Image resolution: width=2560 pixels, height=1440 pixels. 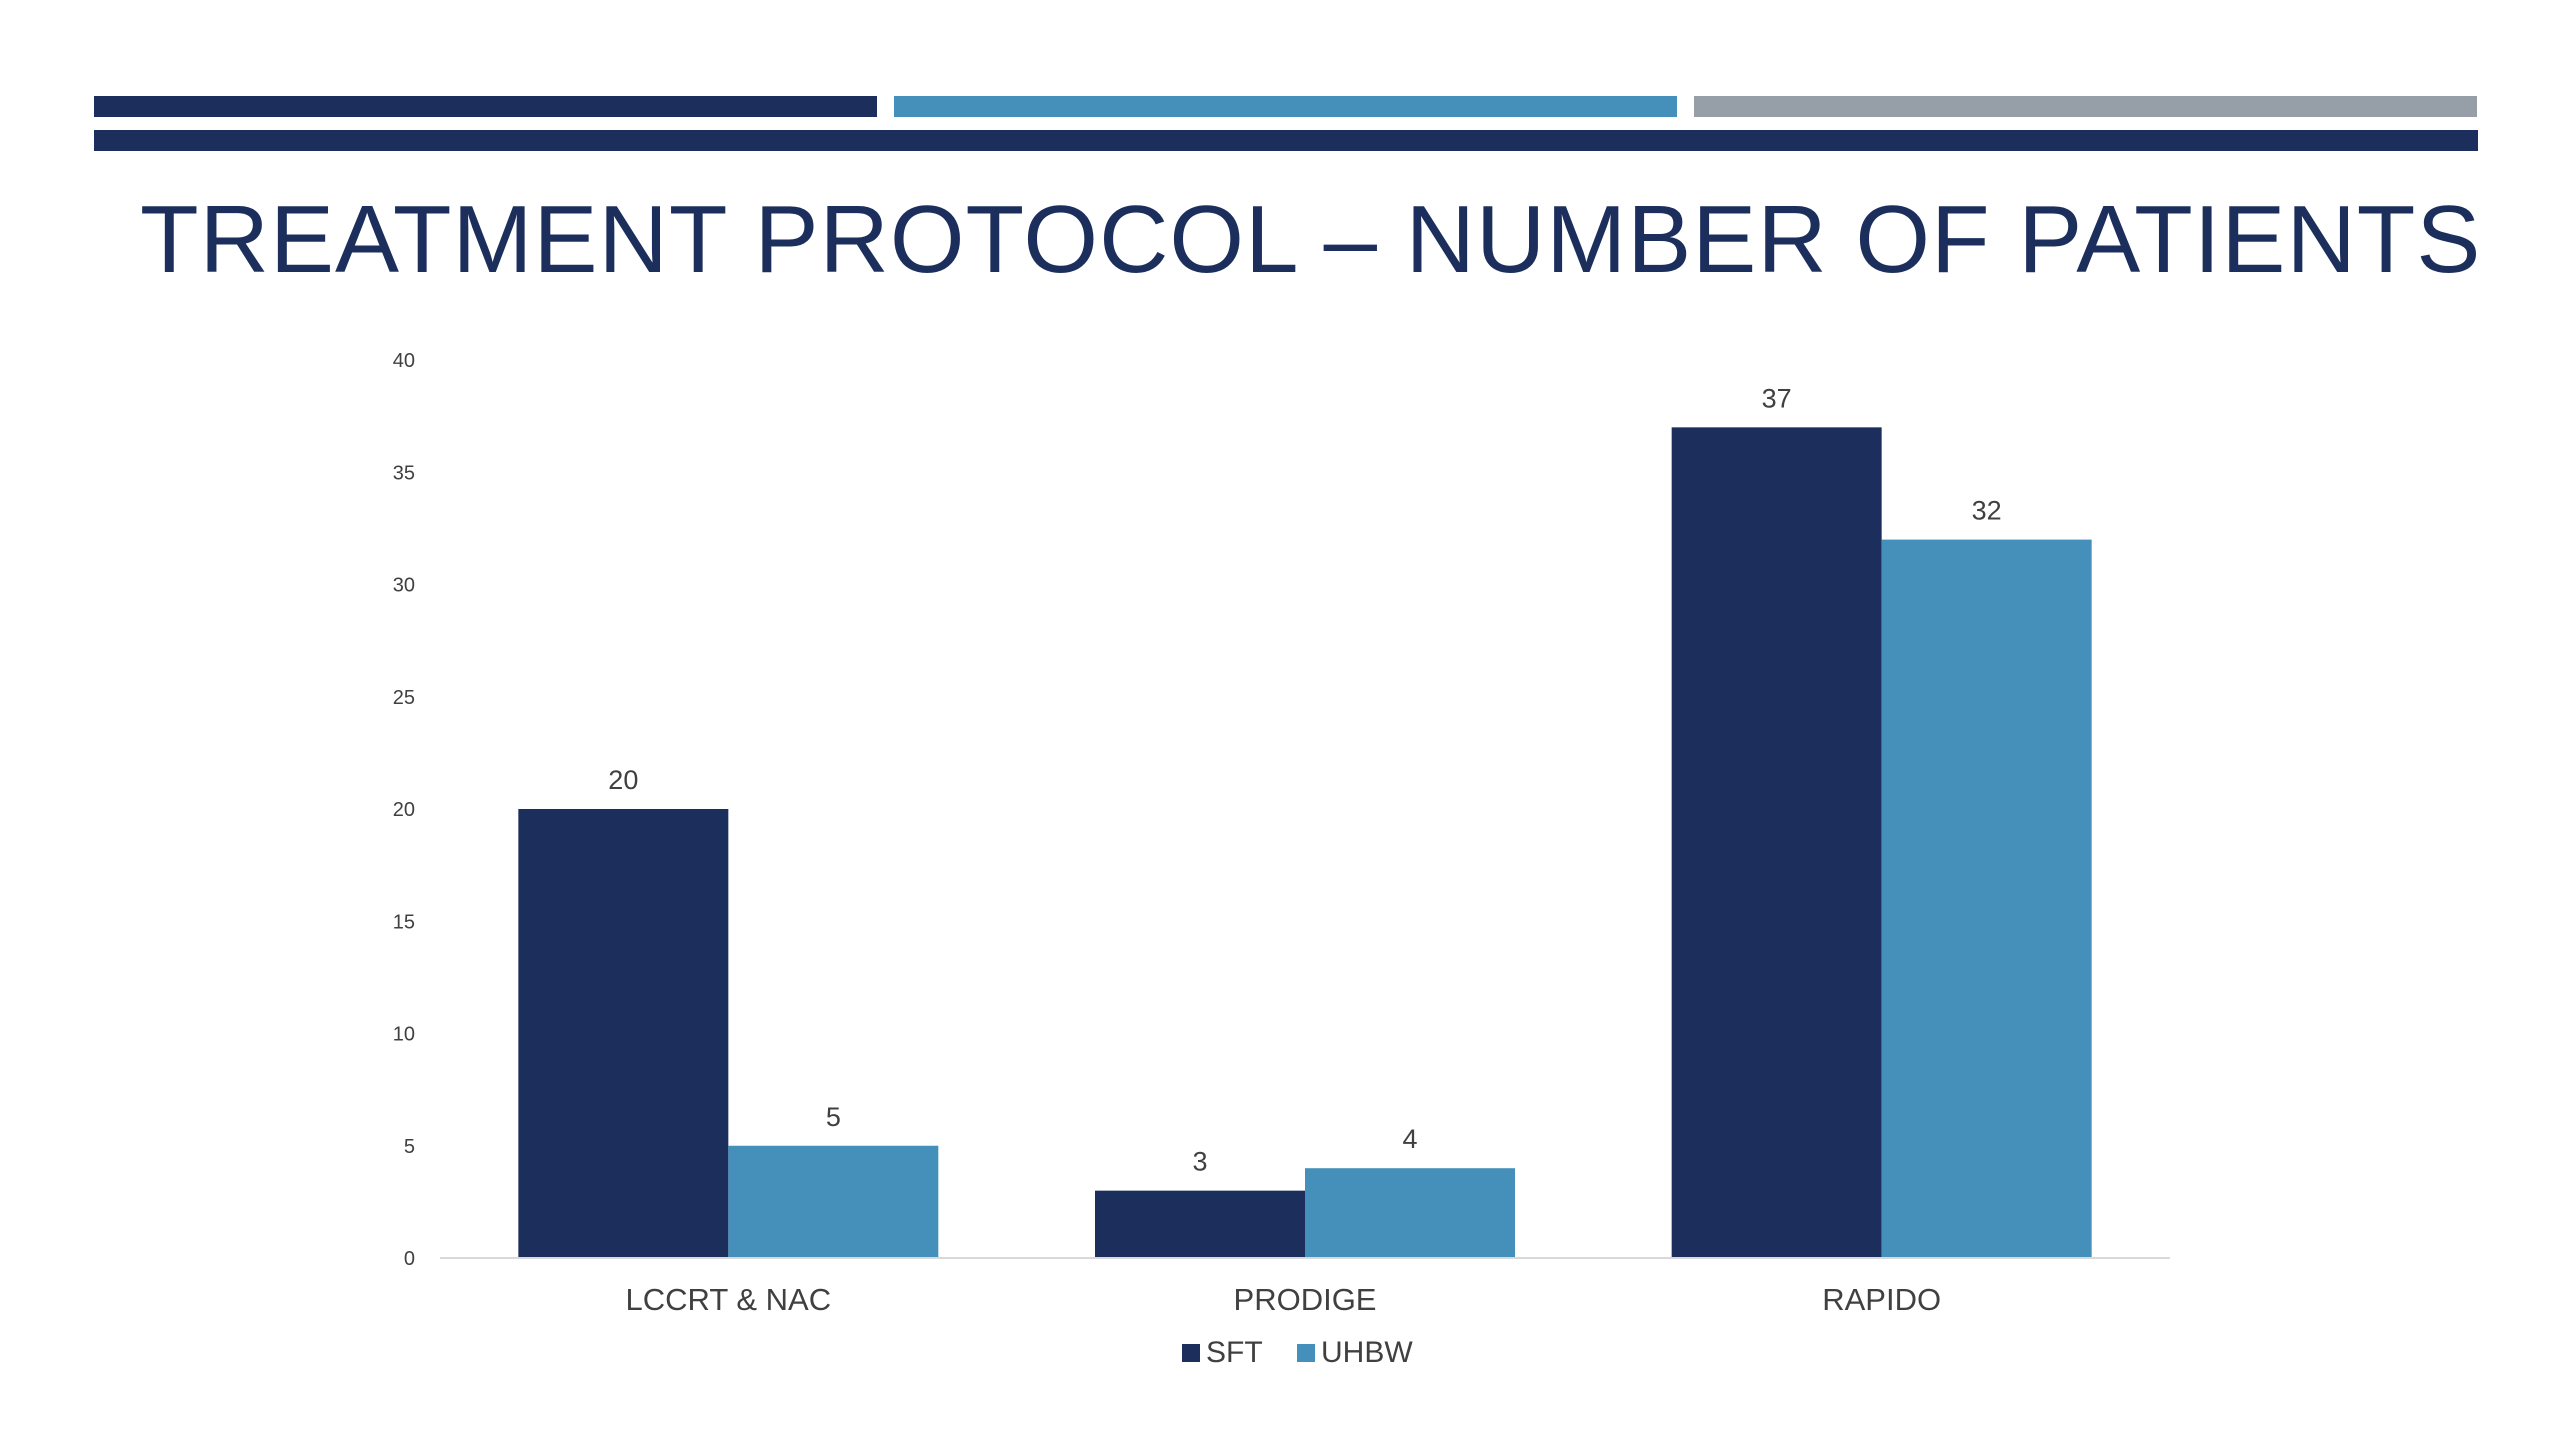 What do you see at coordinates (404, 922) in the screenshot?
I see `y-tick-label: 15` at bounding box center [404, 922].